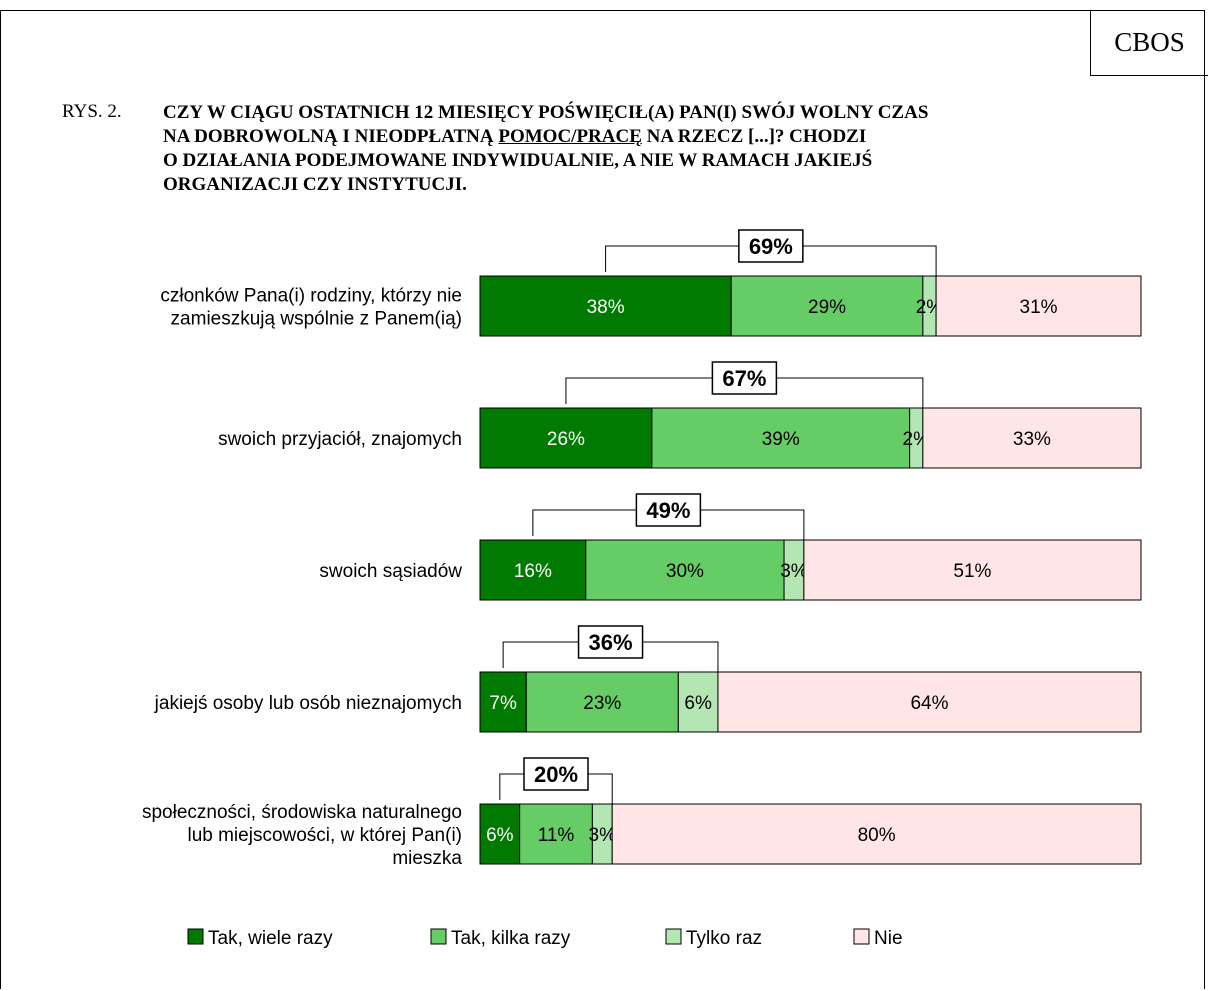 The width and height of the screenshot is (1208, 991). Describe the element at coordinates (340, 439) in the screenshot. I see `category-label: swoich przyjaciół, znajomych` at that location.